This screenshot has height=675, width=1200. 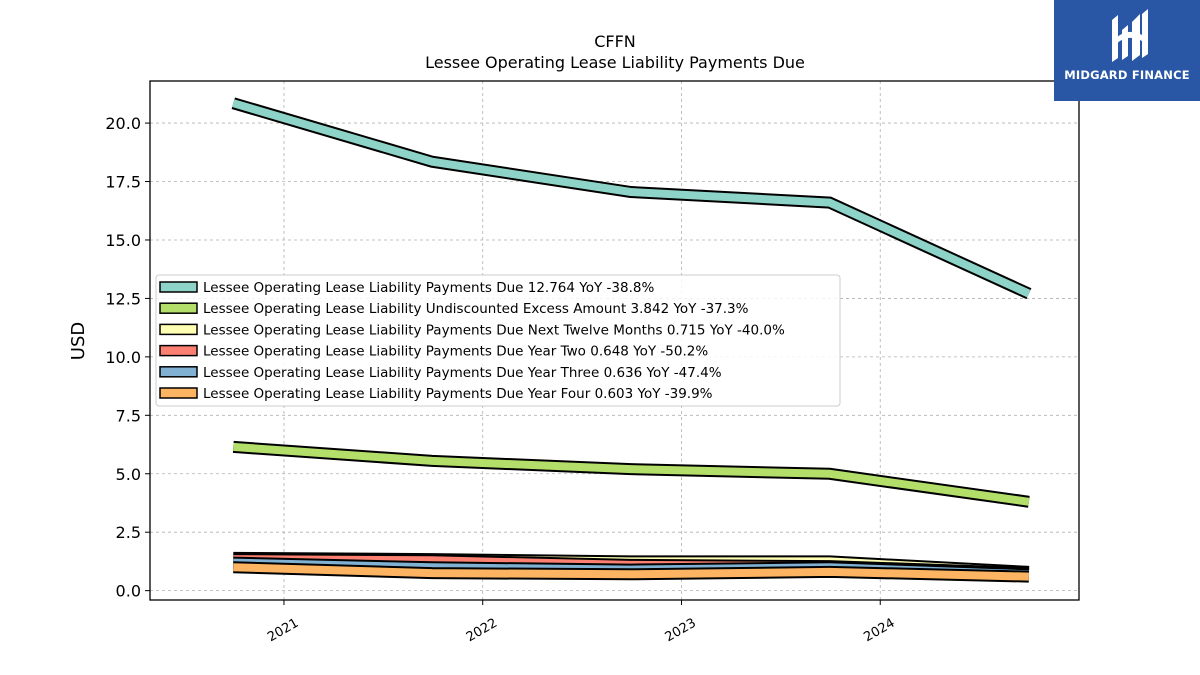 I want to click on y-tick-label: 20.0, so click(x=123, y=123).